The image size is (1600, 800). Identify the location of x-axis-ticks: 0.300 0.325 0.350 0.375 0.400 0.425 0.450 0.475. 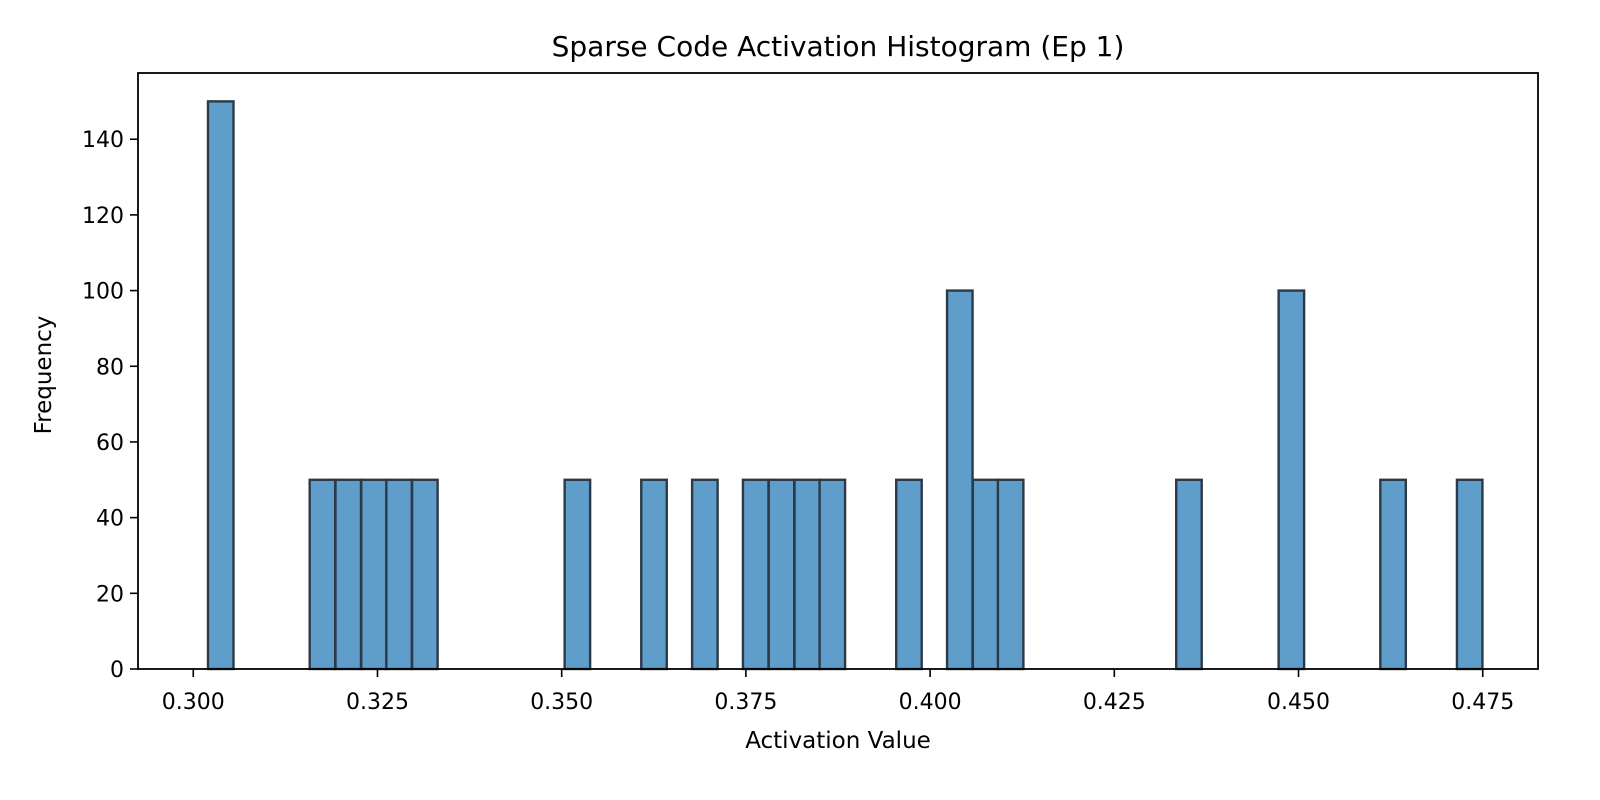
(838, 692).